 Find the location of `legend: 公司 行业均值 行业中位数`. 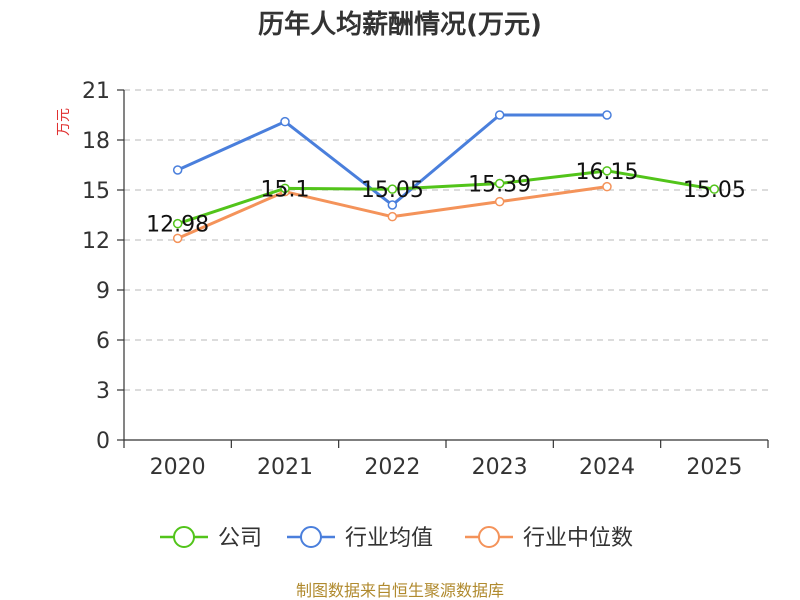

legend: 公司 行业均值 行业中位数 is located at coordinates (396, 538).